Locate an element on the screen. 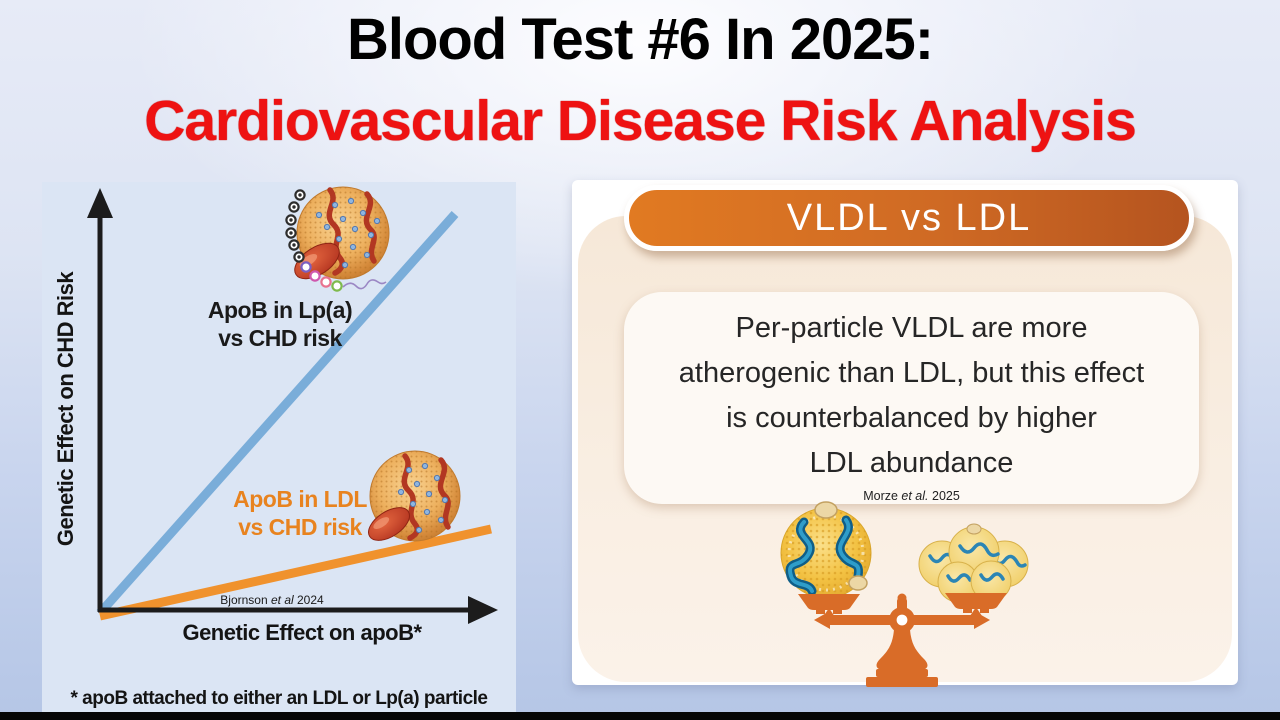  ldl-particles-icon is located at coordinates (973, 563).